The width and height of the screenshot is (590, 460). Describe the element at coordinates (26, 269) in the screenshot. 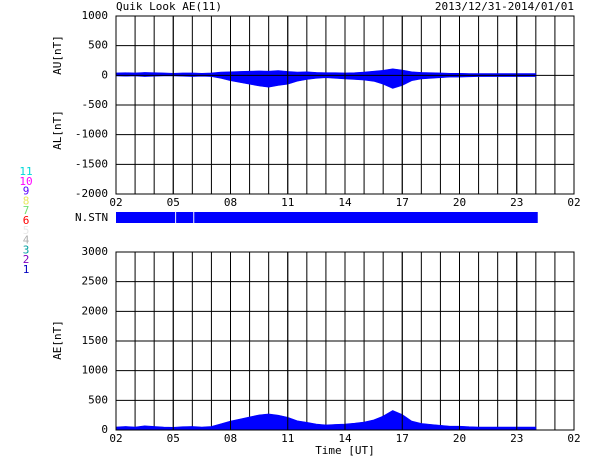

I see `station-legend-label: 1` at that location.